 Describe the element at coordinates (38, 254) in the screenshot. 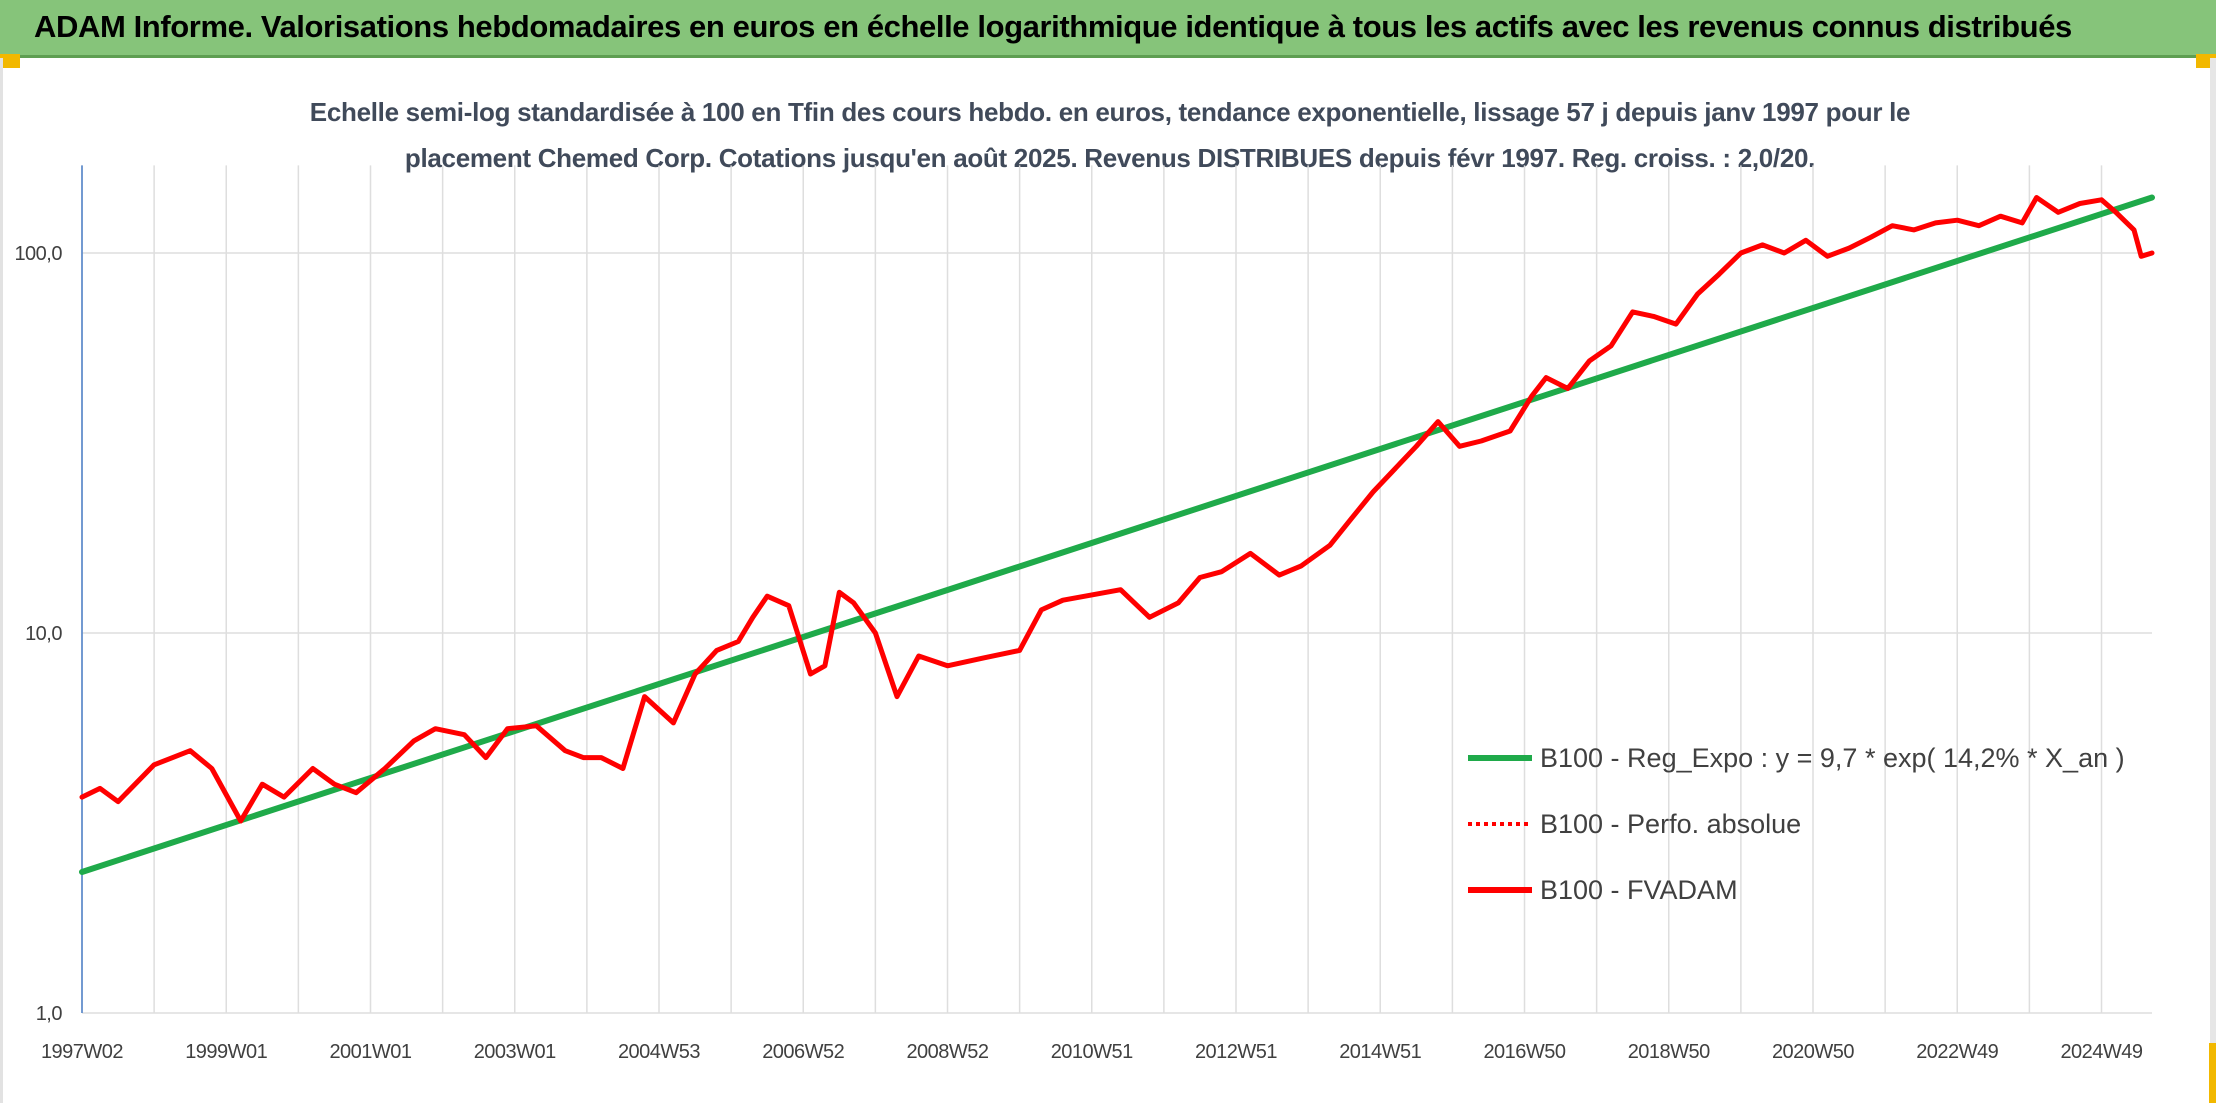

I see `y-tick-label: 100,0` at that location.